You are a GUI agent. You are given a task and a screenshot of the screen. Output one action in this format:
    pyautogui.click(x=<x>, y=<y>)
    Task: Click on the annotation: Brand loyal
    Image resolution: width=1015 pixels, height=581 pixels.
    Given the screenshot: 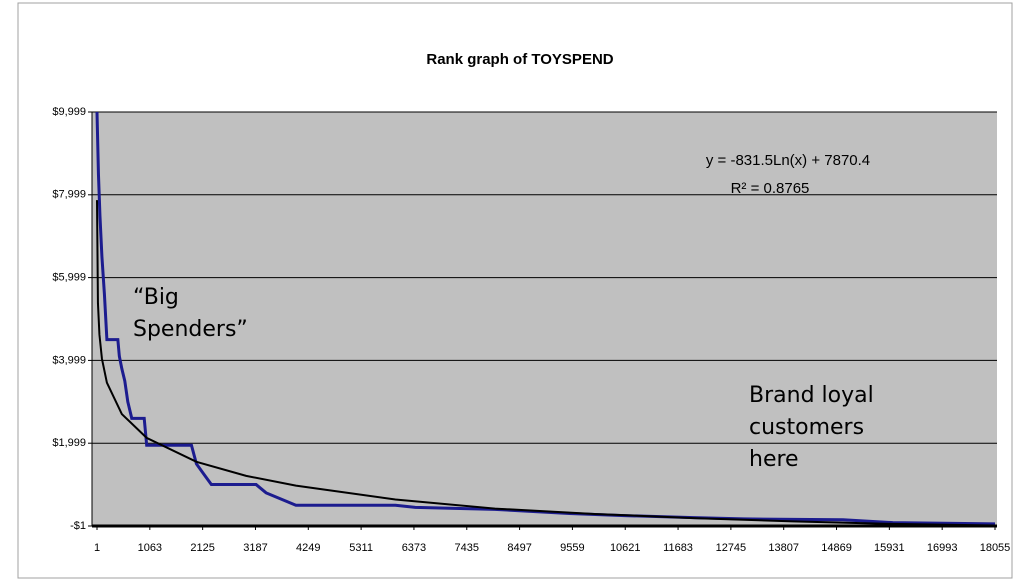 What is the action you would take?
    pyautogui.click(x=811, y=395)
    